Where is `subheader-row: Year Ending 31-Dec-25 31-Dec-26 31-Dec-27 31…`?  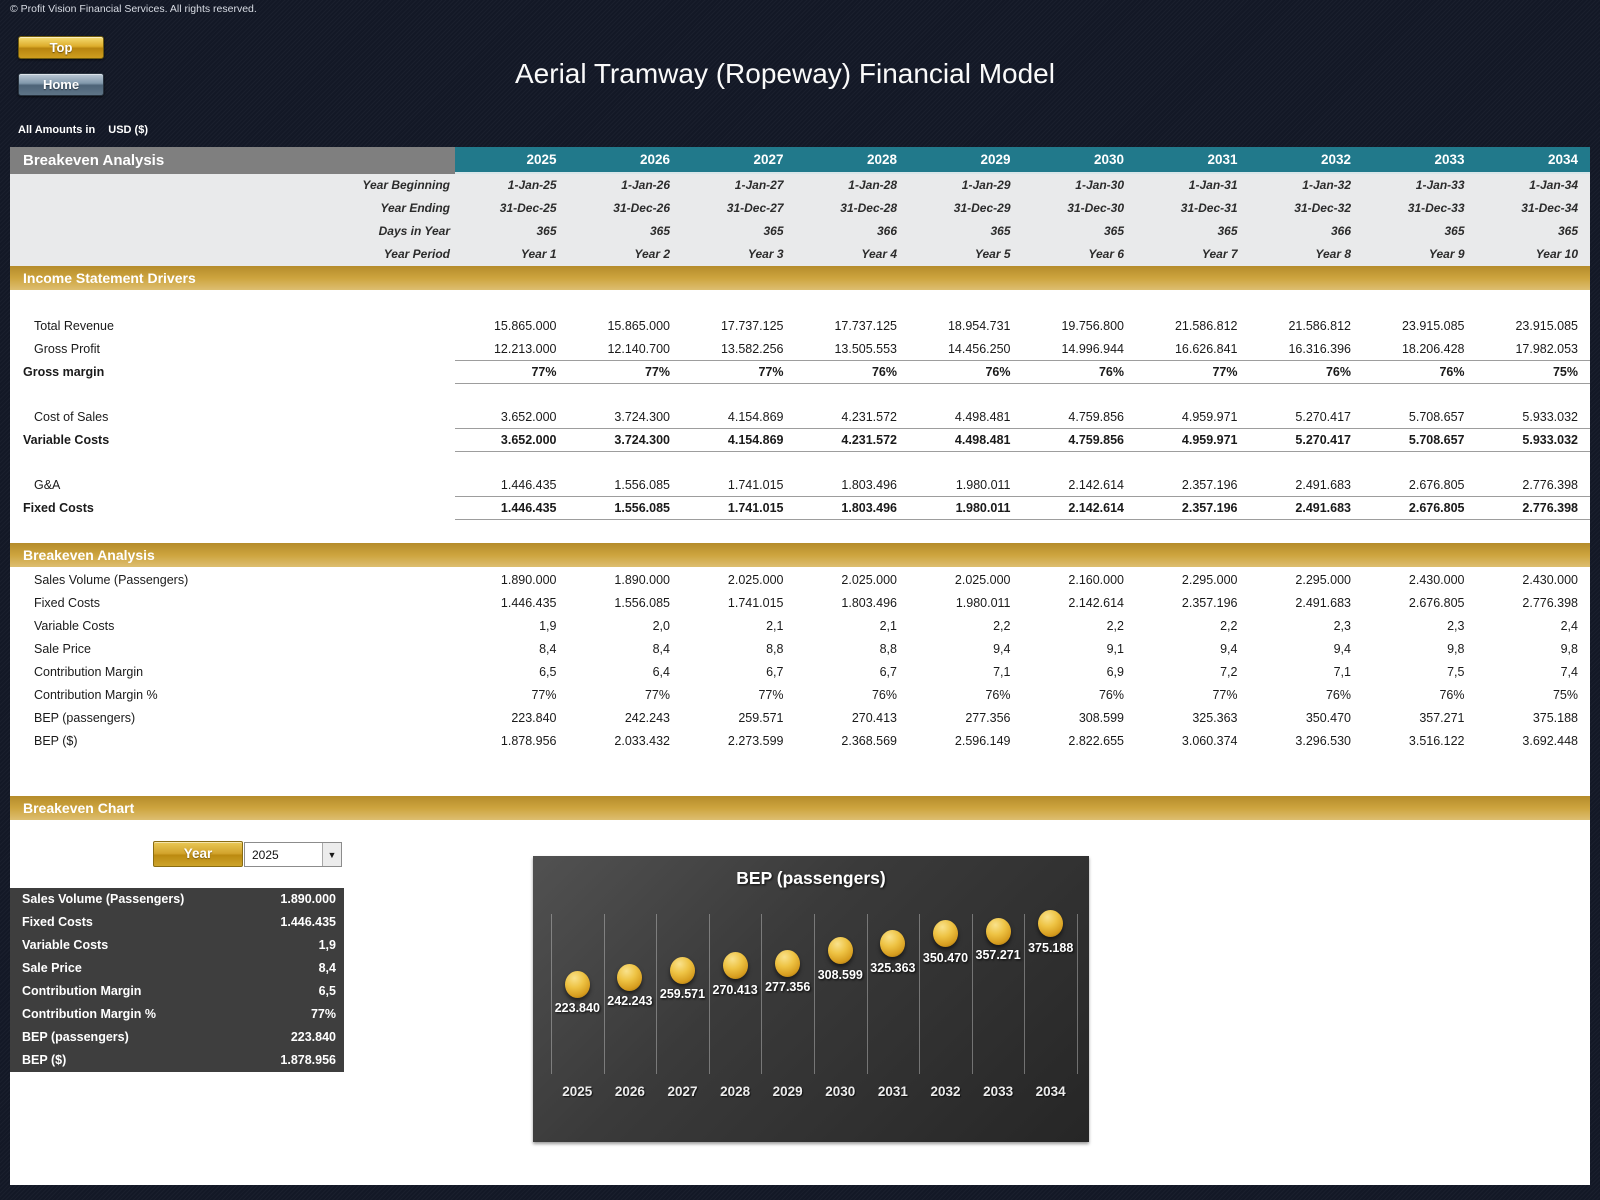
subheader-row: Year Ending 31-Dec-25 31-Dec-26 31-Dec-27 31… is located at coordinates (800, 208).